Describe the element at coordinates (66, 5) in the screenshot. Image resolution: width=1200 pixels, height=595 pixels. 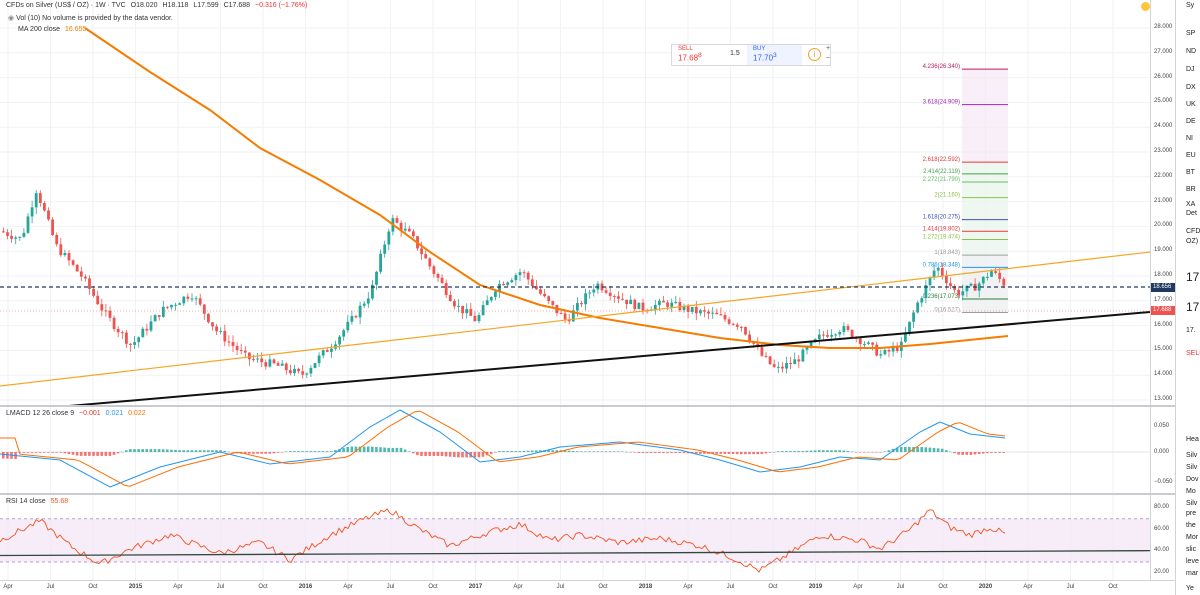
I see `symbol-title: CFDs on Silver (US$ / OZ) · 1W · TVC` at that location.